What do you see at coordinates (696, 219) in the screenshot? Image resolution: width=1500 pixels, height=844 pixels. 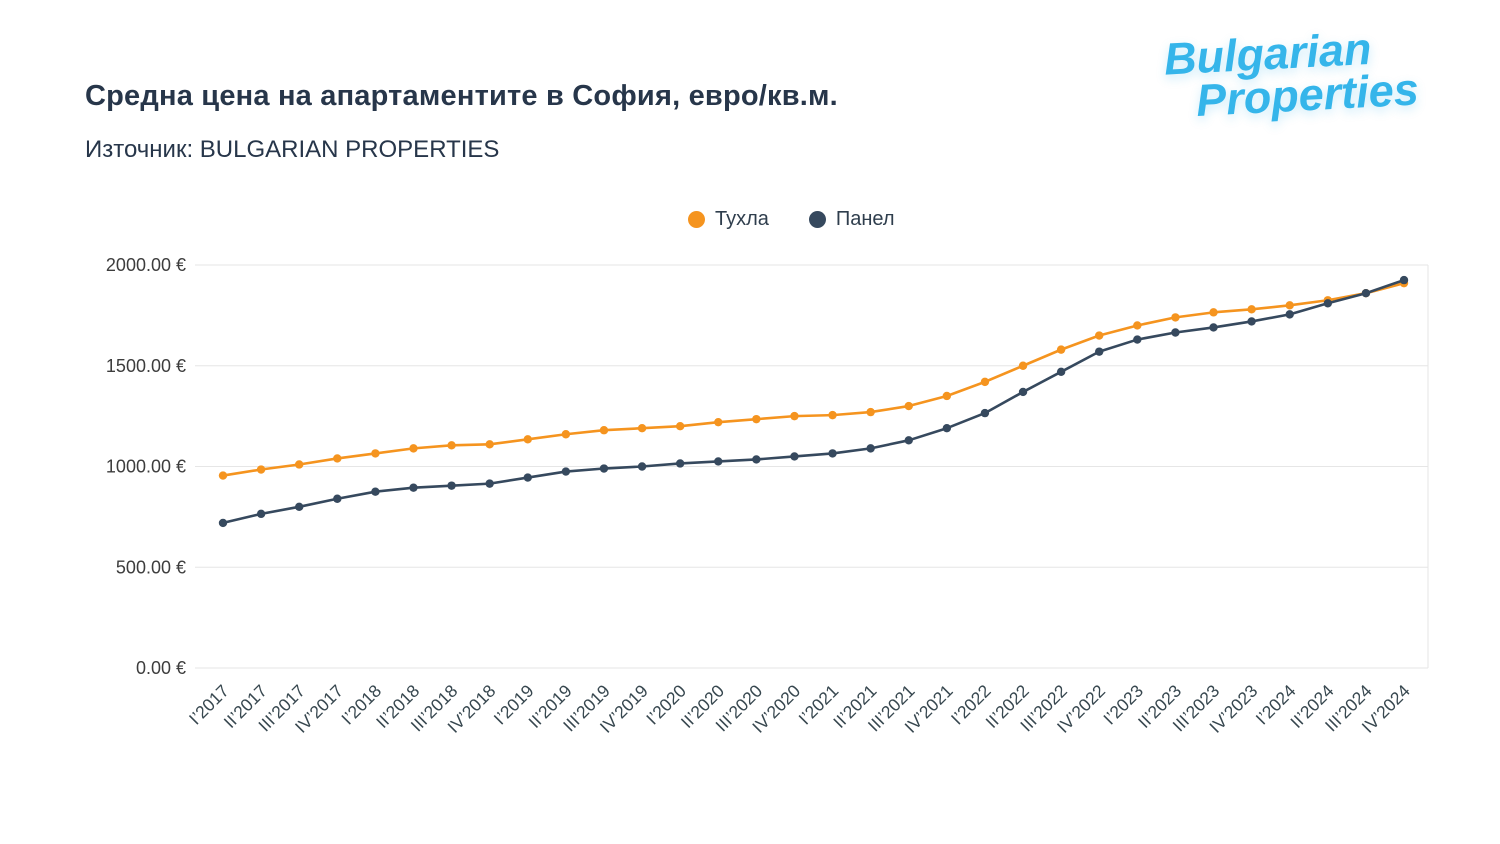 I see `legend-dot-tuhla-icon` at bounding box center [696, 219].